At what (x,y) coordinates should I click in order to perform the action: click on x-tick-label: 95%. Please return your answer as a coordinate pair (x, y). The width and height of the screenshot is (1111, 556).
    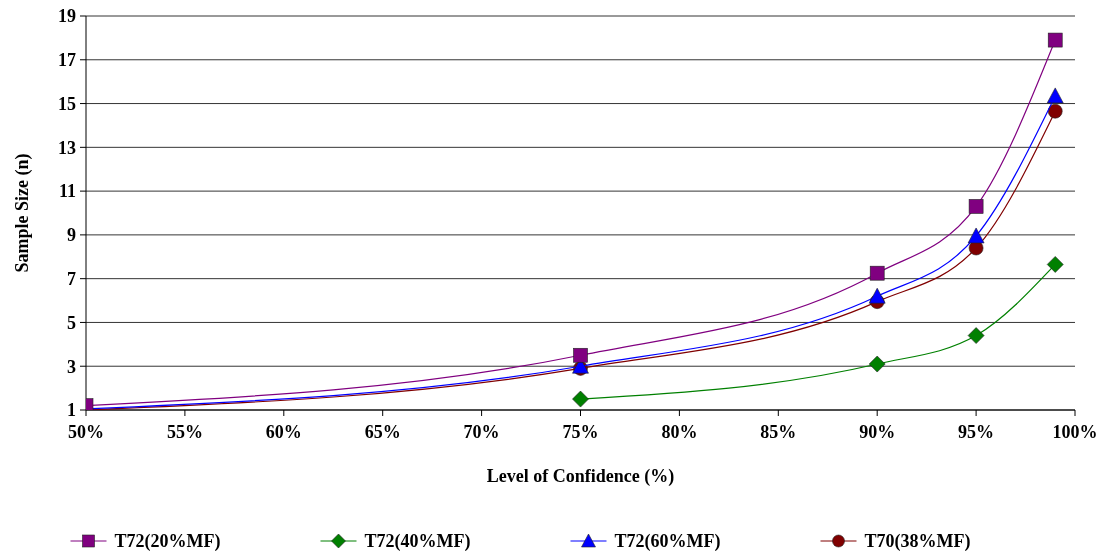
    Looking at the image, I should click on (976, 432).